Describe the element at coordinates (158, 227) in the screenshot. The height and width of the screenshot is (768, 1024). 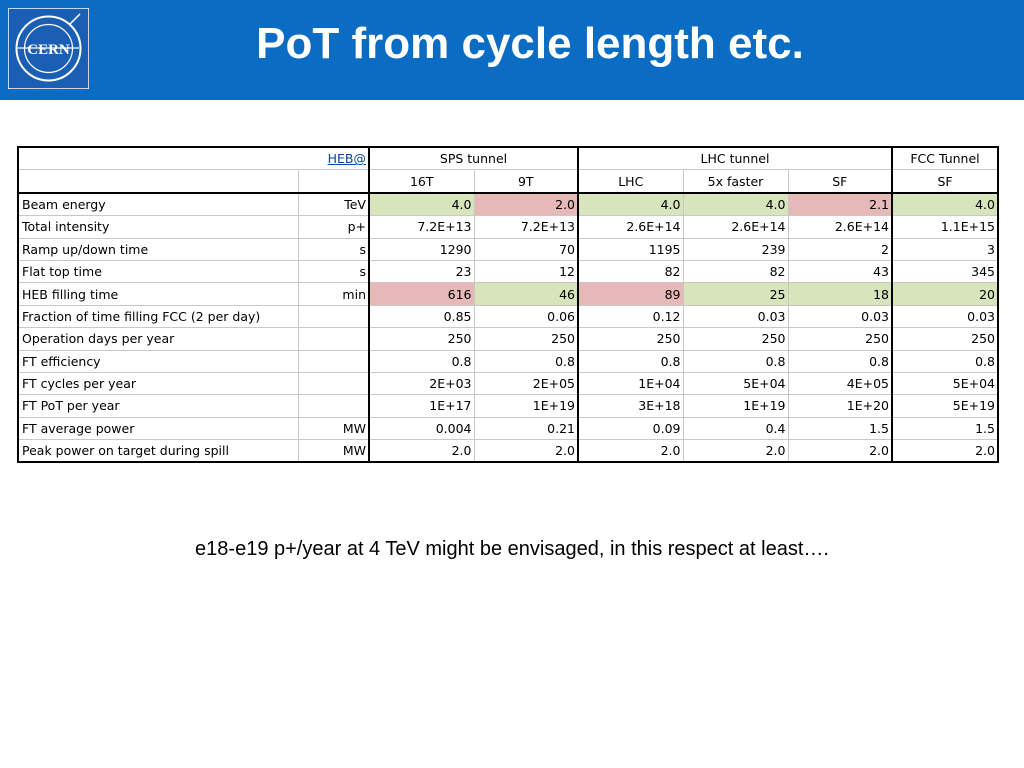
I see `row-label: Total intensity` at that location.